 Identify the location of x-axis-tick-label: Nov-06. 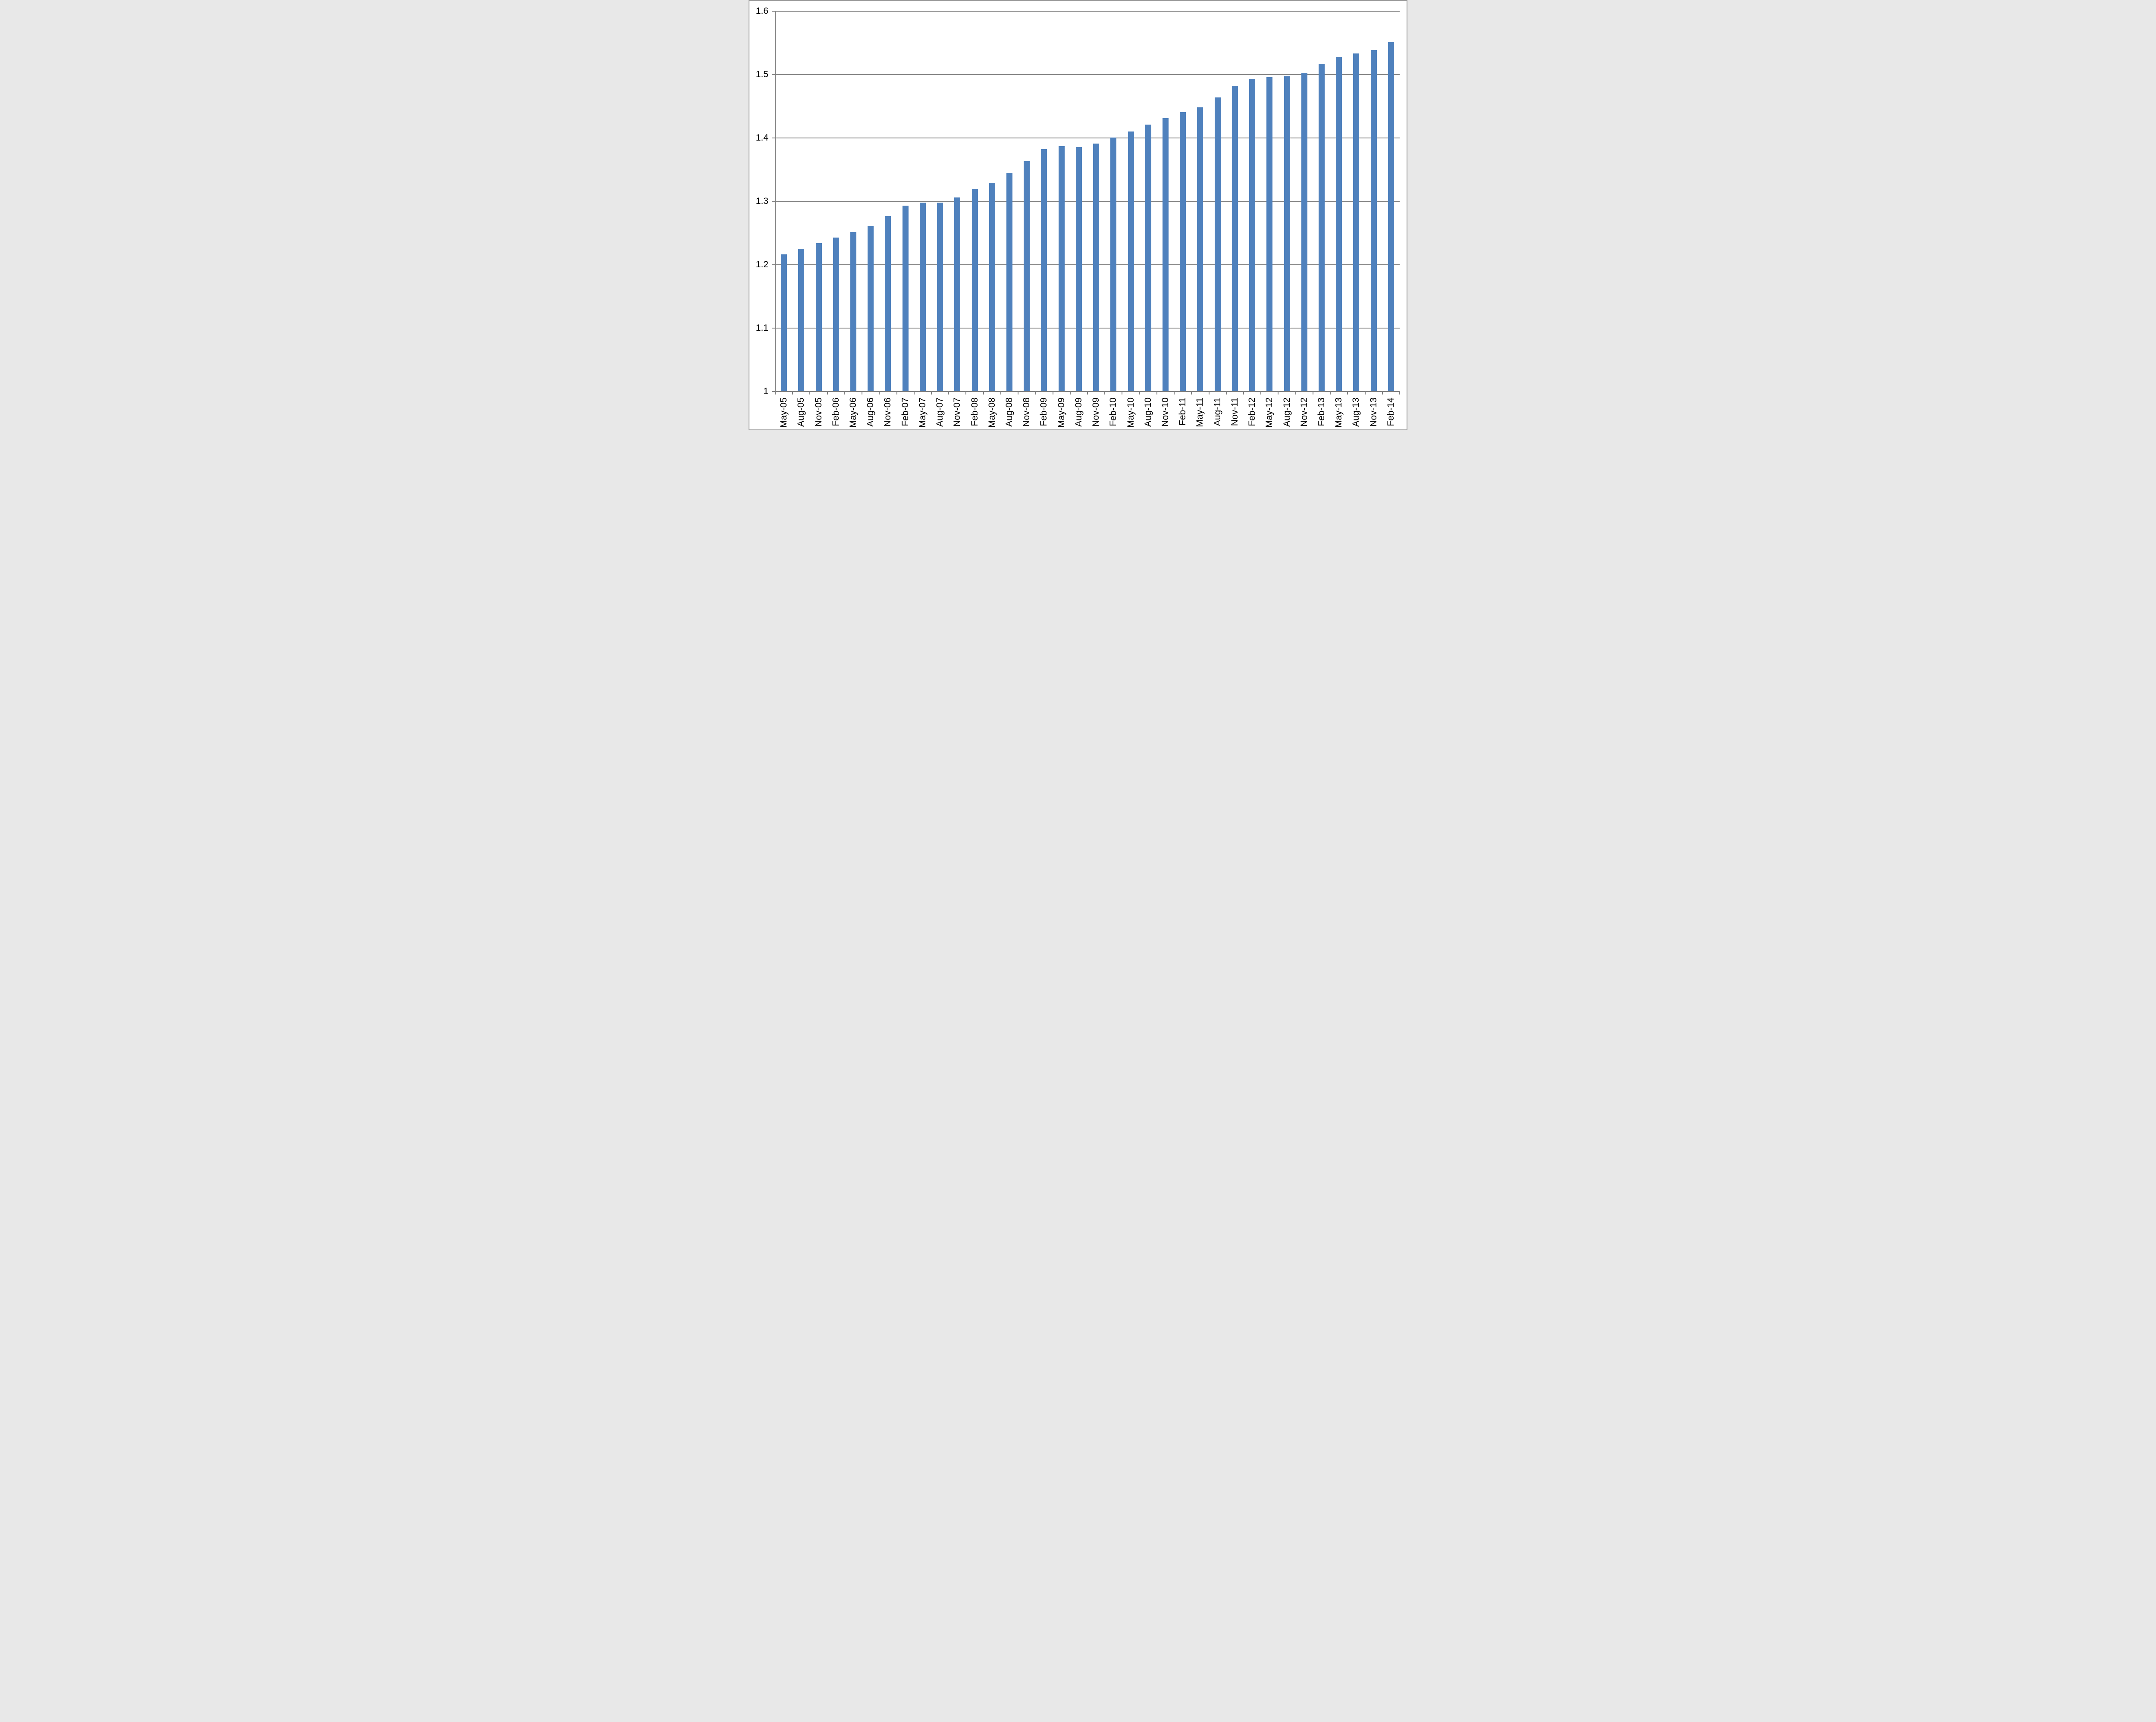
(888, 412).